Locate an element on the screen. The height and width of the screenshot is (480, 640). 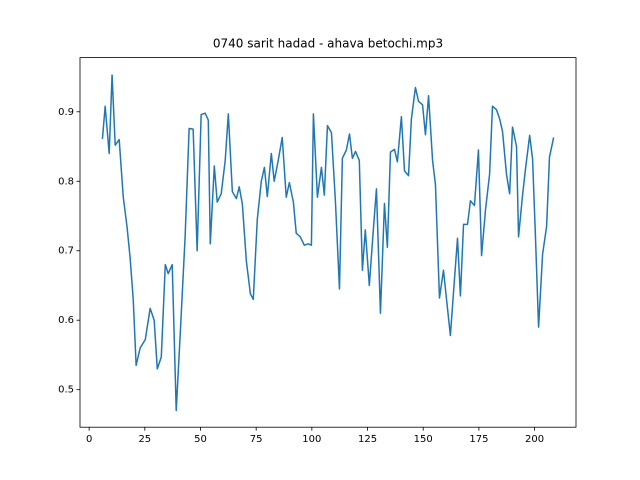
y-tick-label: 0.5 is located at coordinates (66, 390).